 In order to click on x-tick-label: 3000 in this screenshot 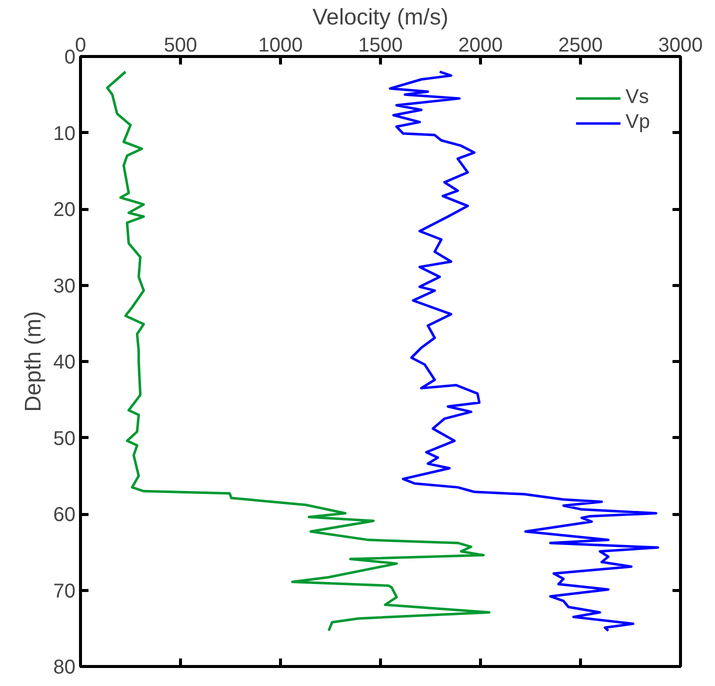, I will do `click(680, 45)`.